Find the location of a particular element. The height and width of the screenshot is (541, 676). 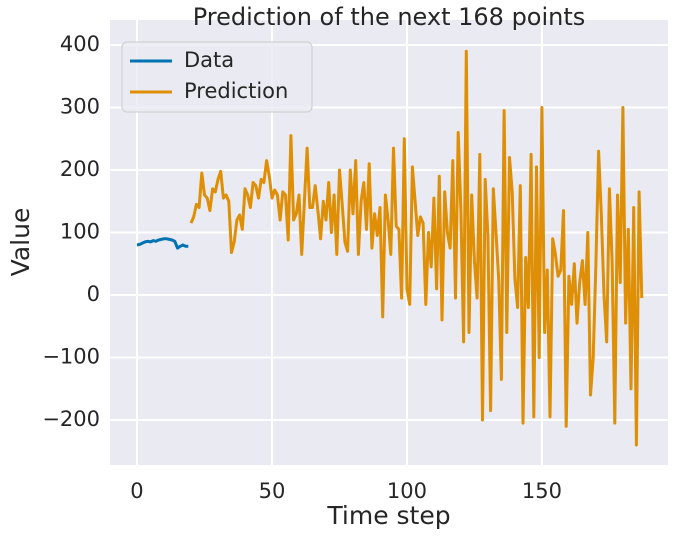

x-axis-label: Time step is located at coordinates (388, 515).